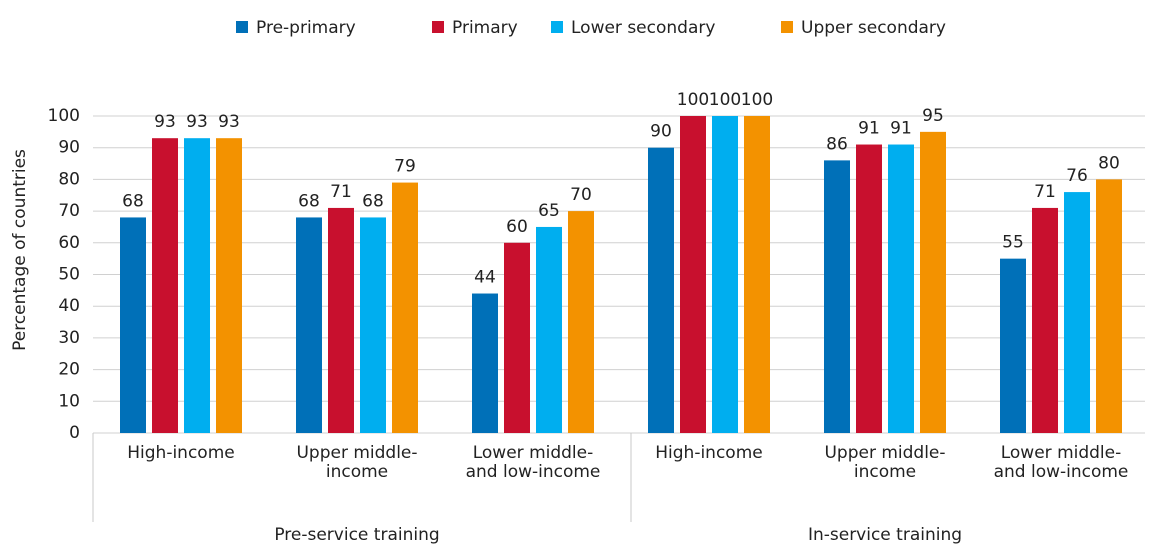 This screenshot has width=1151, height=545. I want to click on value-label: 79, so click(405, 167).